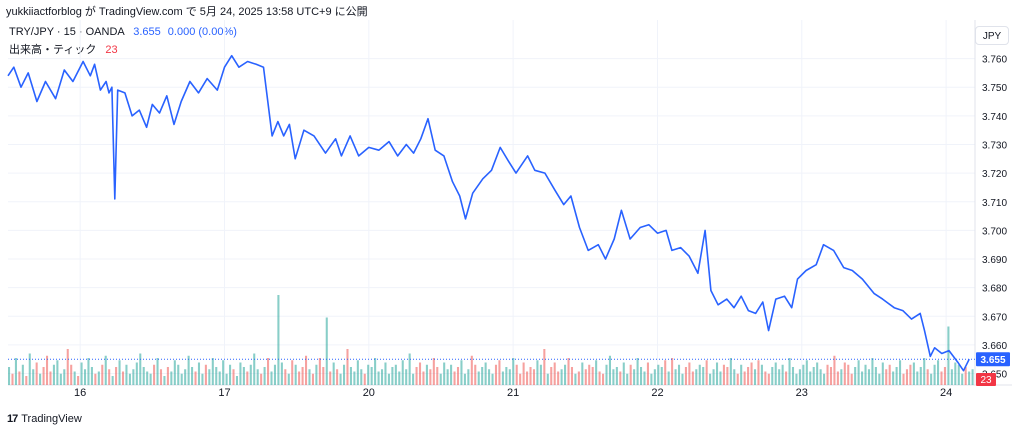 The image size is (1024, 434). Describe the element at coordinates (202, 32) in the screenshot. I see `legend-change: 0.000 (0.00%)` at that location.